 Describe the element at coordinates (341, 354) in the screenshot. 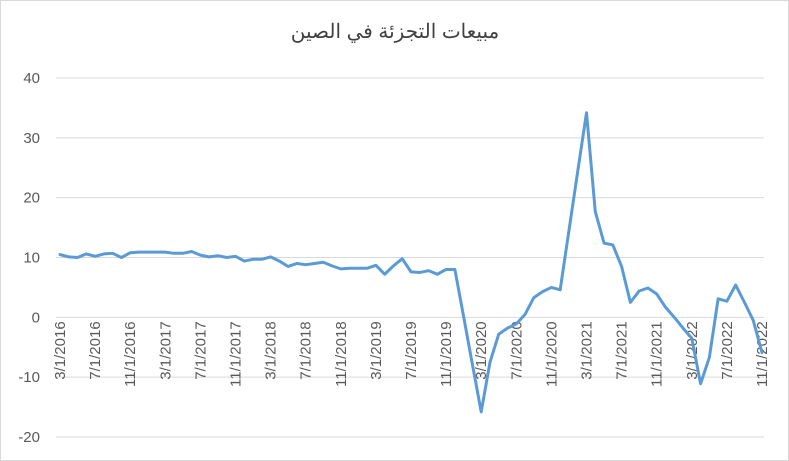

I see `x-tick-label: 11/1/2018` at that location.